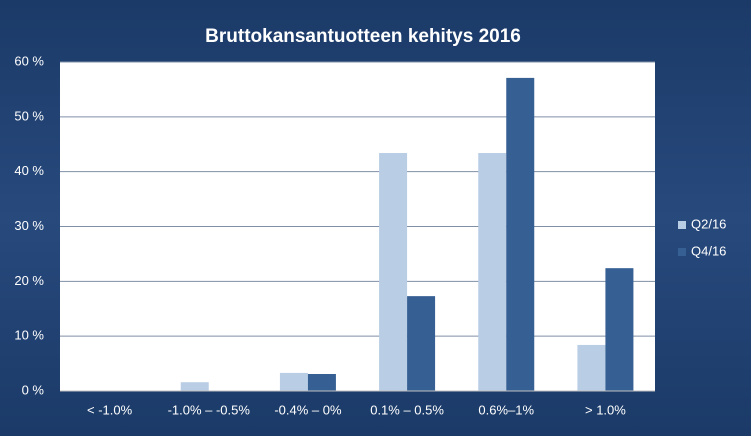  What do you see at coordinates (363, 36) in the screenshot?
I see `chart-title: Bruttokansantuotteen kehitys 2016` at bounding box center [363, 36].